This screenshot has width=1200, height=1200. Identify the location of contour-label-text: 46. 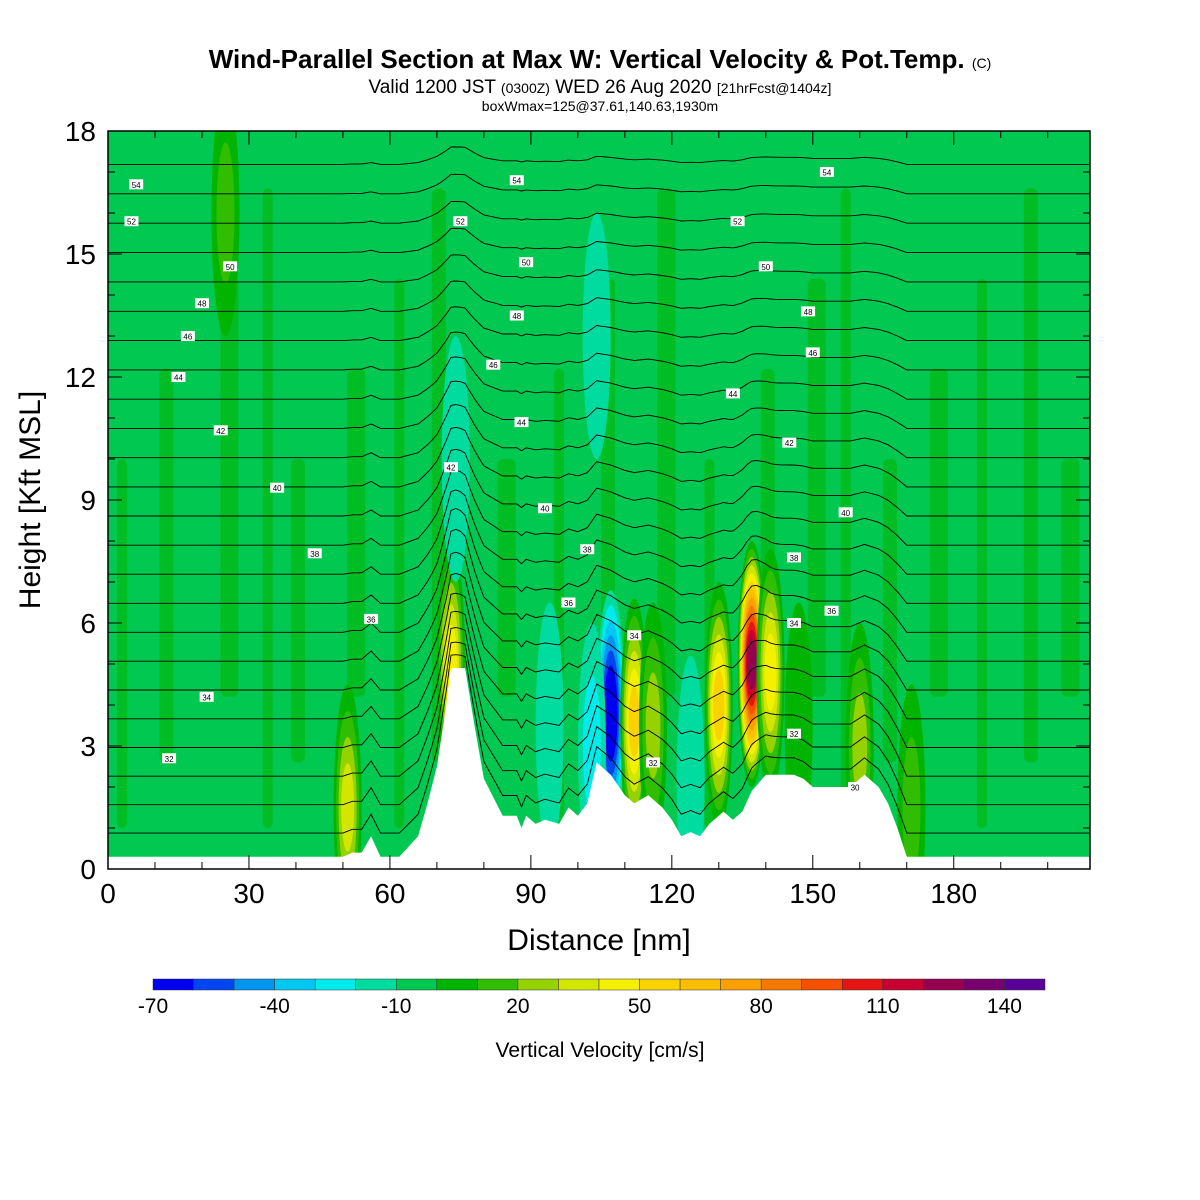
(187, 337).